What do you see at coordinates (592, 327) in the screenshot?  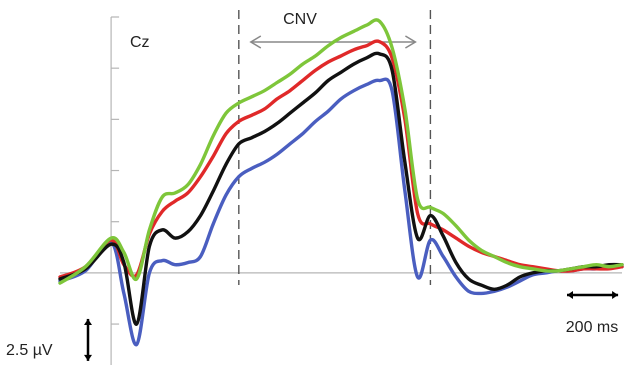 I see `time-scale-label: 200 ms` at bounding box center [592, 327].